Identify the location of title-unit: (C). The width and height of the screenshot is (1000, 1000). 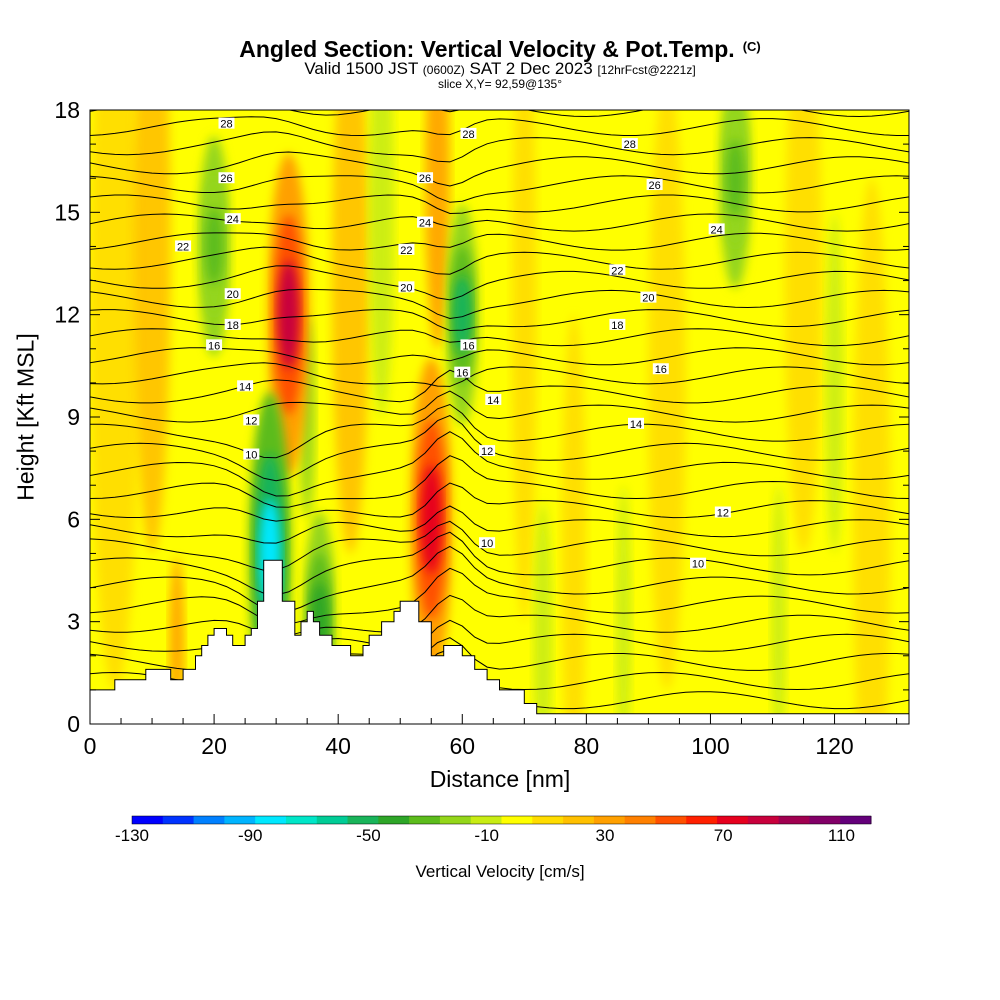
(751, 46).